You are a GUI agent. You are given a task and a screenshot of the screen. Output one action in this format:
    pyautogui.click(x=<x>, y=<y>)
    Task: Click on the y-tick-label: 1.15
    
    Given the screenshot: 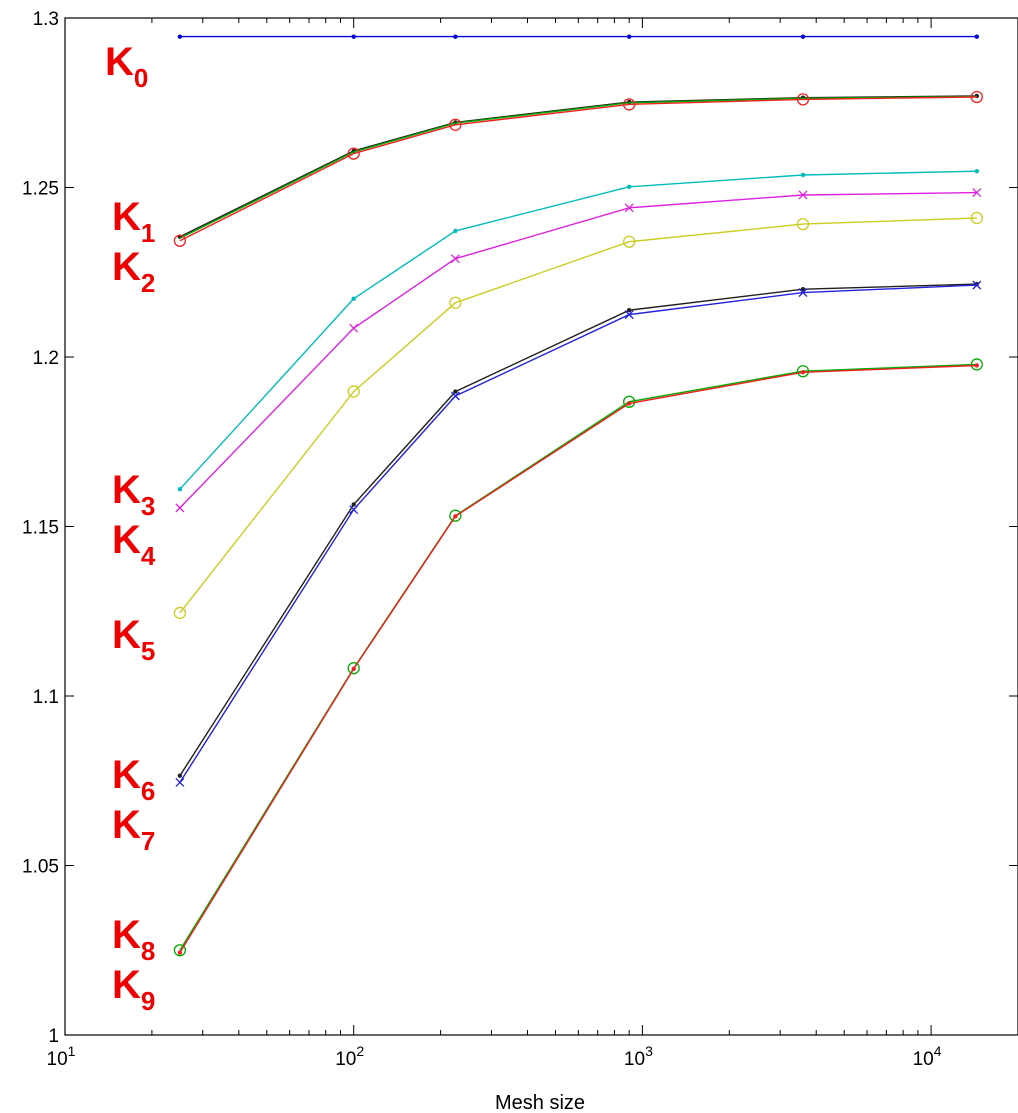 What is the action you would take?
    pyautogui.click(x=40, y=528)
    